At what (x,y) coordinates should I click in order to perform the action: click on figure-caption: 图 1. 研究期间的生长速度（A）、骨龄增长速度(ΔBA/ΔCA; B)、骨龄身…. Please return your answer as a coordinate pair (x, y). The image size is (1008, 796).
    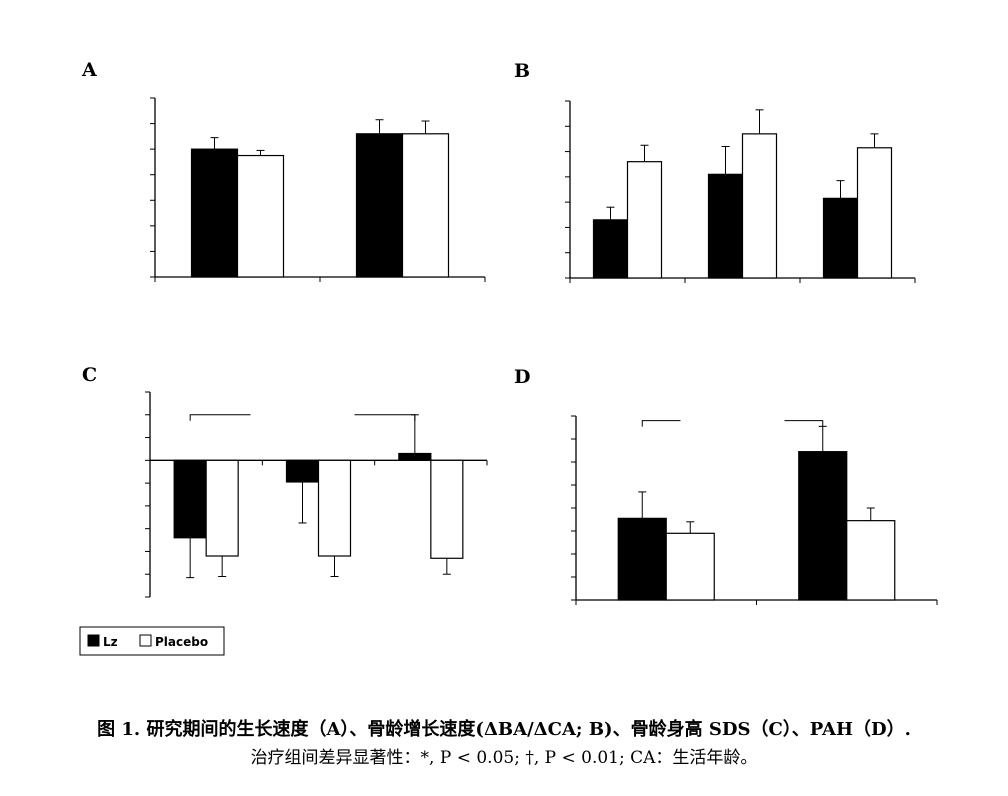
    Looking at the image, I should click on (504, 744).